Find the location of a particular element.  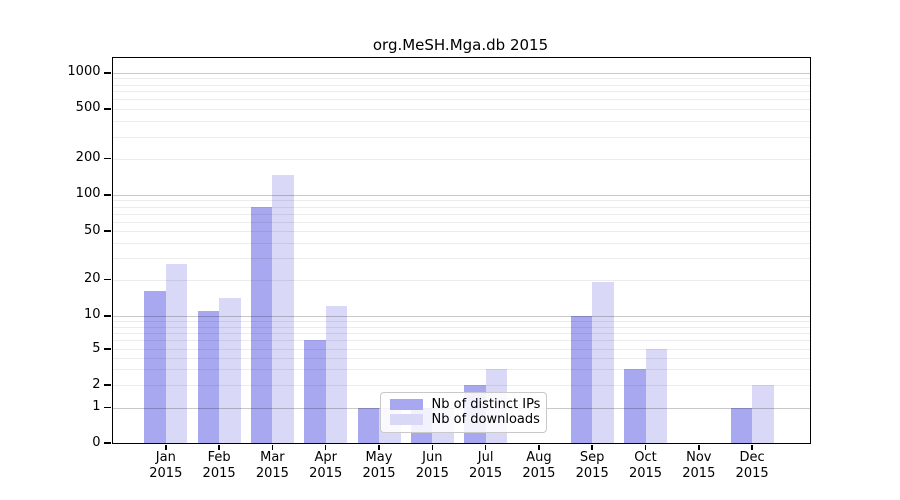

x-axis-tick-label: May 2015 is located at coordinates (379, 465).